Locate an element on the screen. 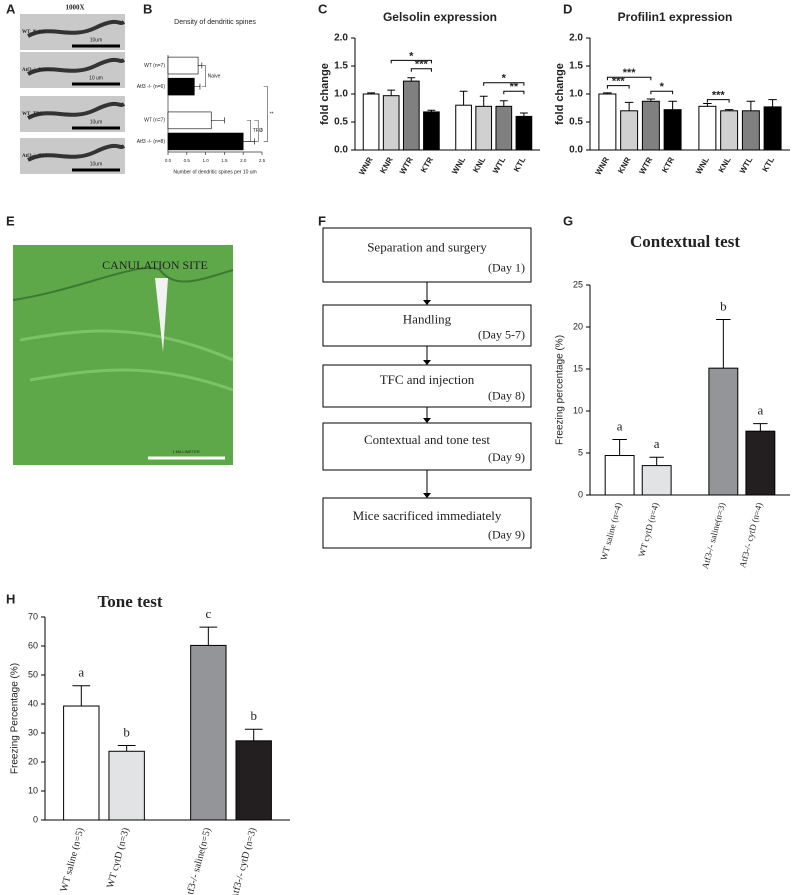  significance-label: TFC is located at coordinates (258, 131).